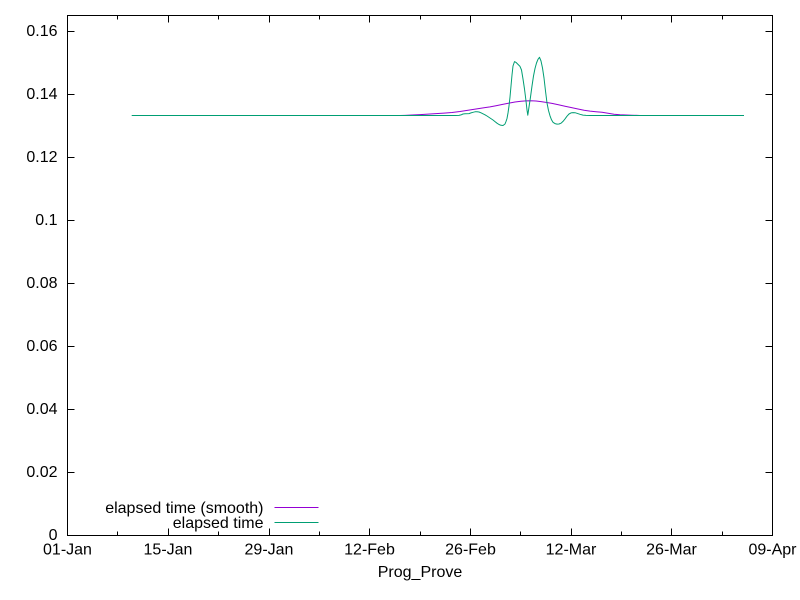  What do you see at coordinates (420, 572) in the screenshot?
I see `svg-text: Prog_Prove` at bounding box center [420, 572].